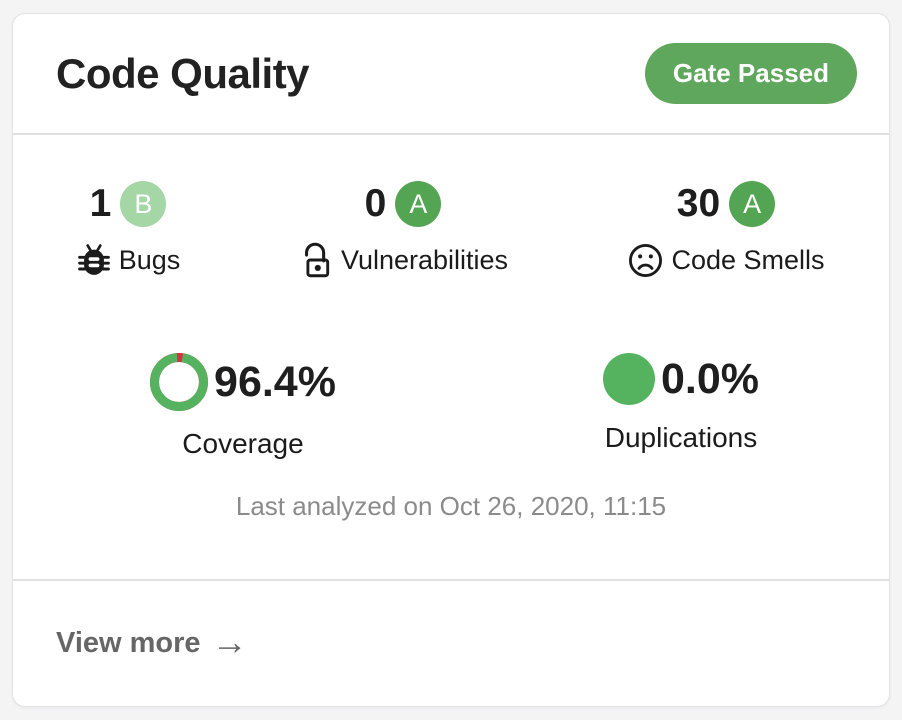  I want to click on code-smells-value-group: 30 A, so click(726, 204).